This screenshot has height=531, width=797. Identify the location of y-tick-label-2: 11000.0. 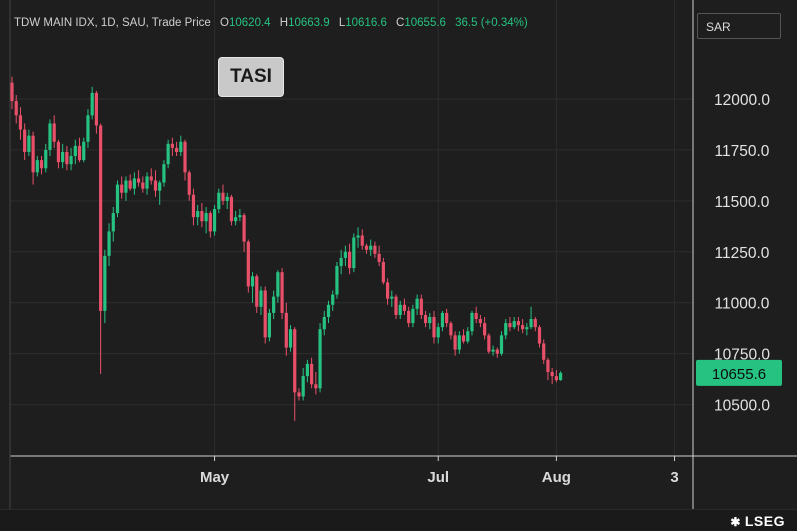
(742, 304).